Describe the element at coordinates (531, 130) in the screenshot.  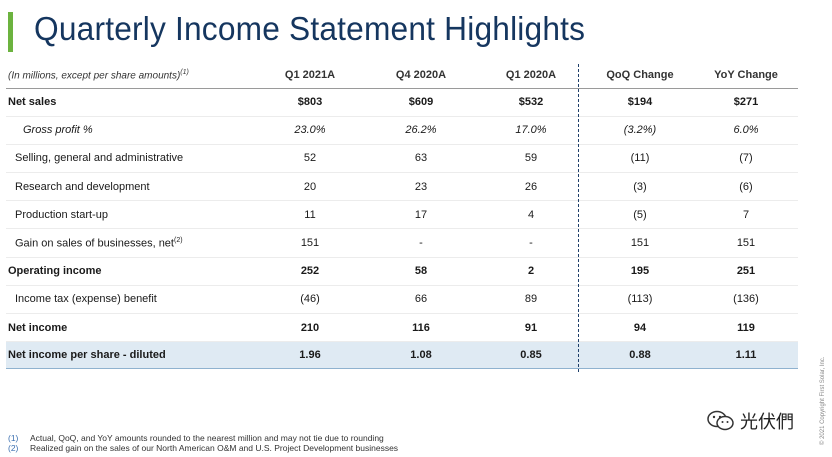
I see `table-cell: 17.0%` at that location.